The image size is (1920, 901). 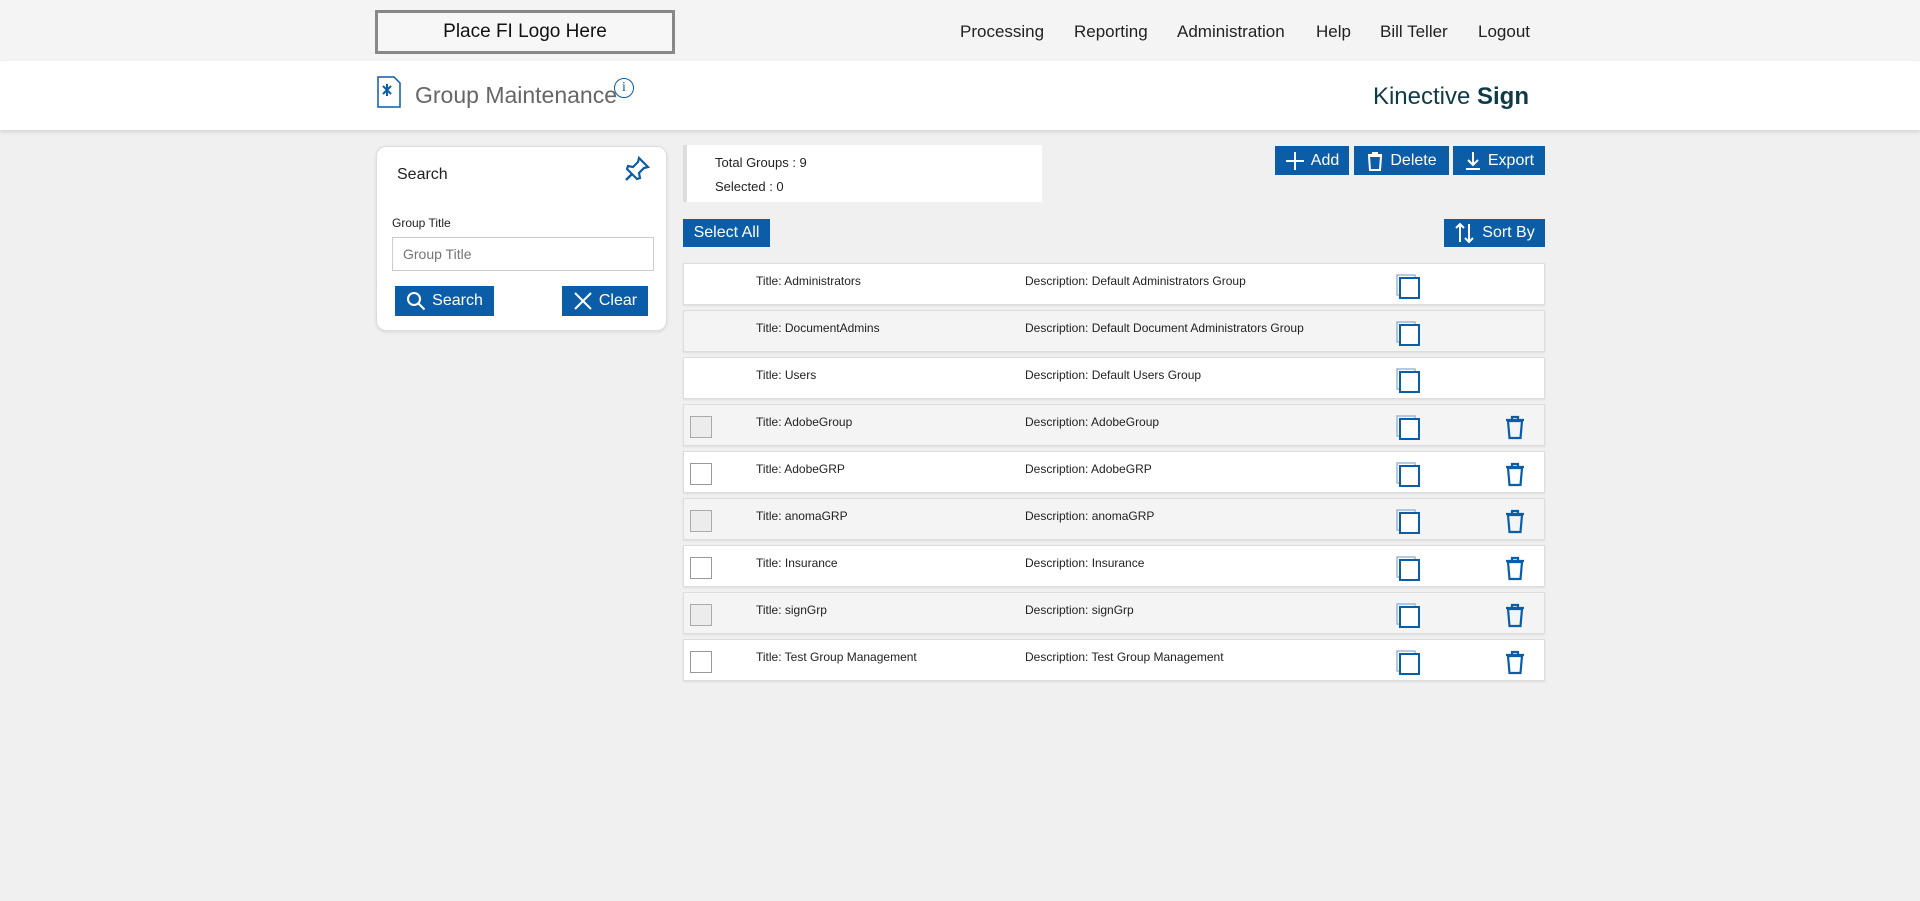 What do you see at coordinates (1113, 375) in the screenshot?
I see `group-description: Description: Default Users Group` at bounding box center [1113, 375].